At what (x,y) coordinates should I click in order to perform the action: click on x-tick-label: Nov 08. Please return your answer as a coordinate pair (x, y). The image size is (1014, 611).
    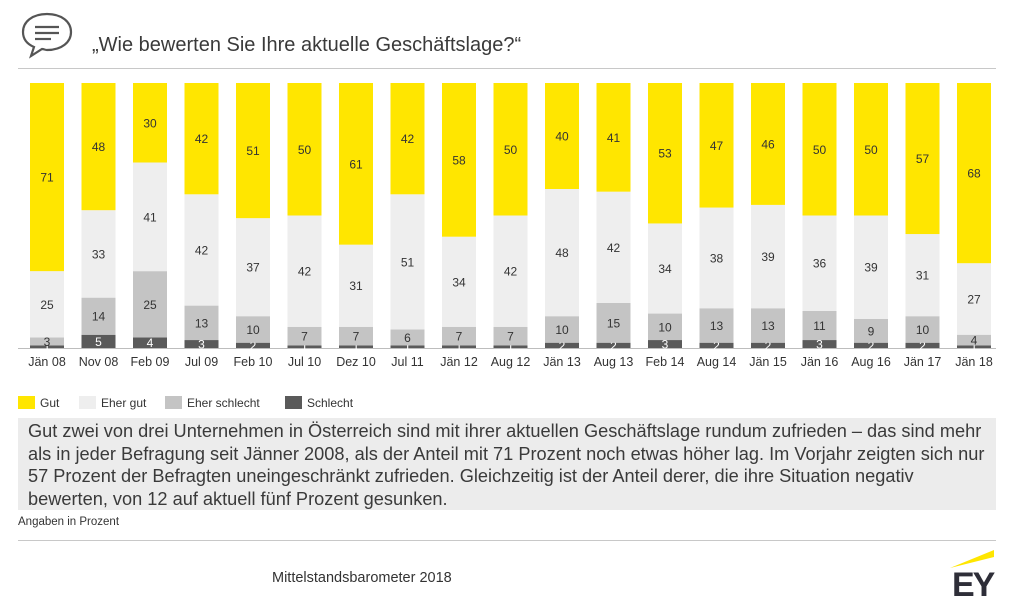
    Looking at the image, I should click on (99, 362).